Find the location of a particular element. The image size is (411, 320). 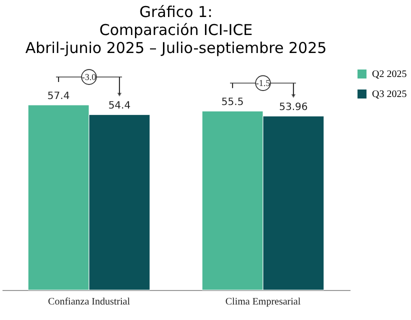

text: Abril-junio 2025 – Julio-septiembre 2025 is located at coordinates (176, 47).